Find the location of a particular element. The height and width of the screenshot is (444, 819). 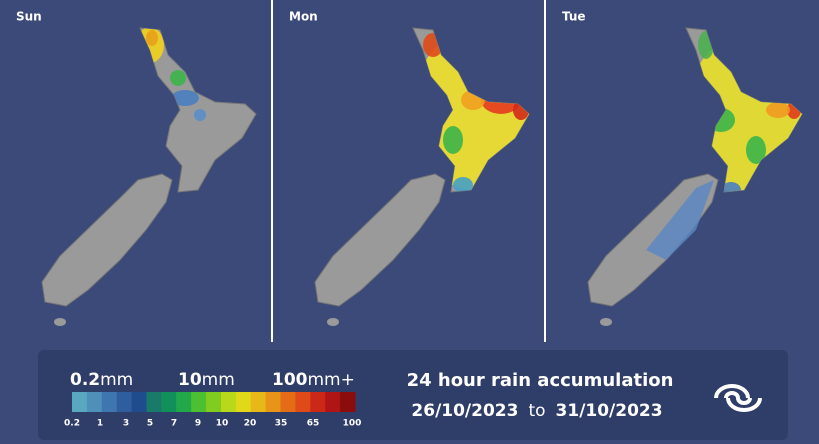

date-separator: to is located at coordinates (536, 411).